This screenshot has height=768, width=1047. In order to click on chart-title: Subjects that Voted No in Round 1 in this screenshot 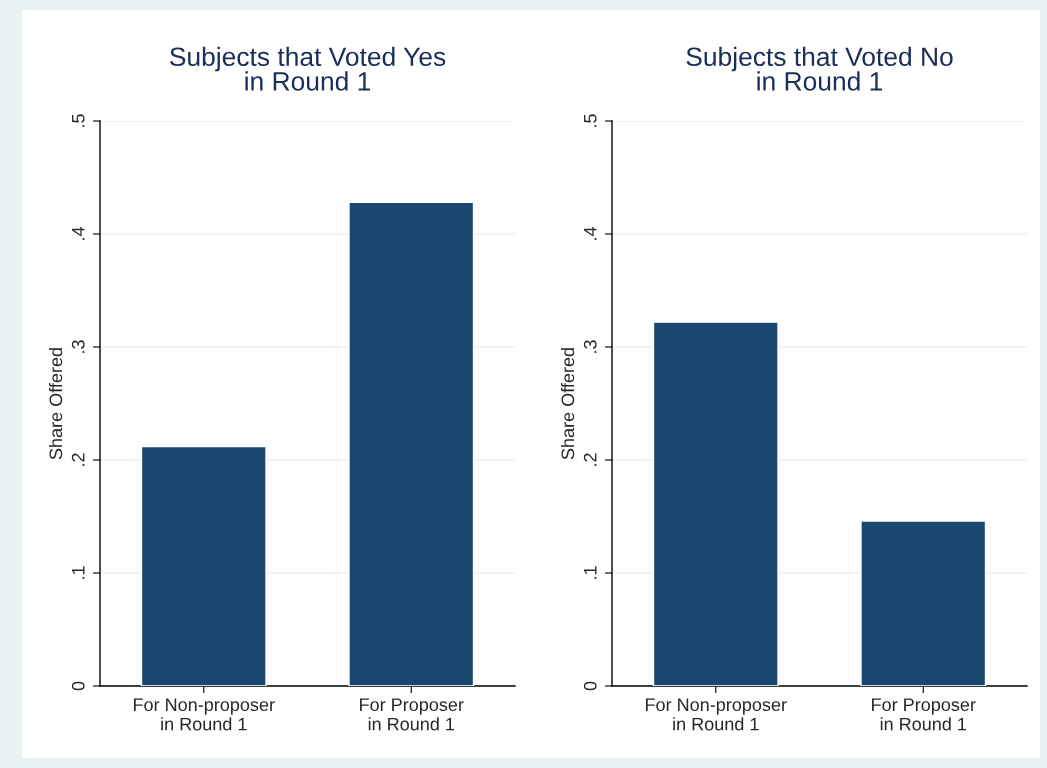, I will do `click(819, 68)`.